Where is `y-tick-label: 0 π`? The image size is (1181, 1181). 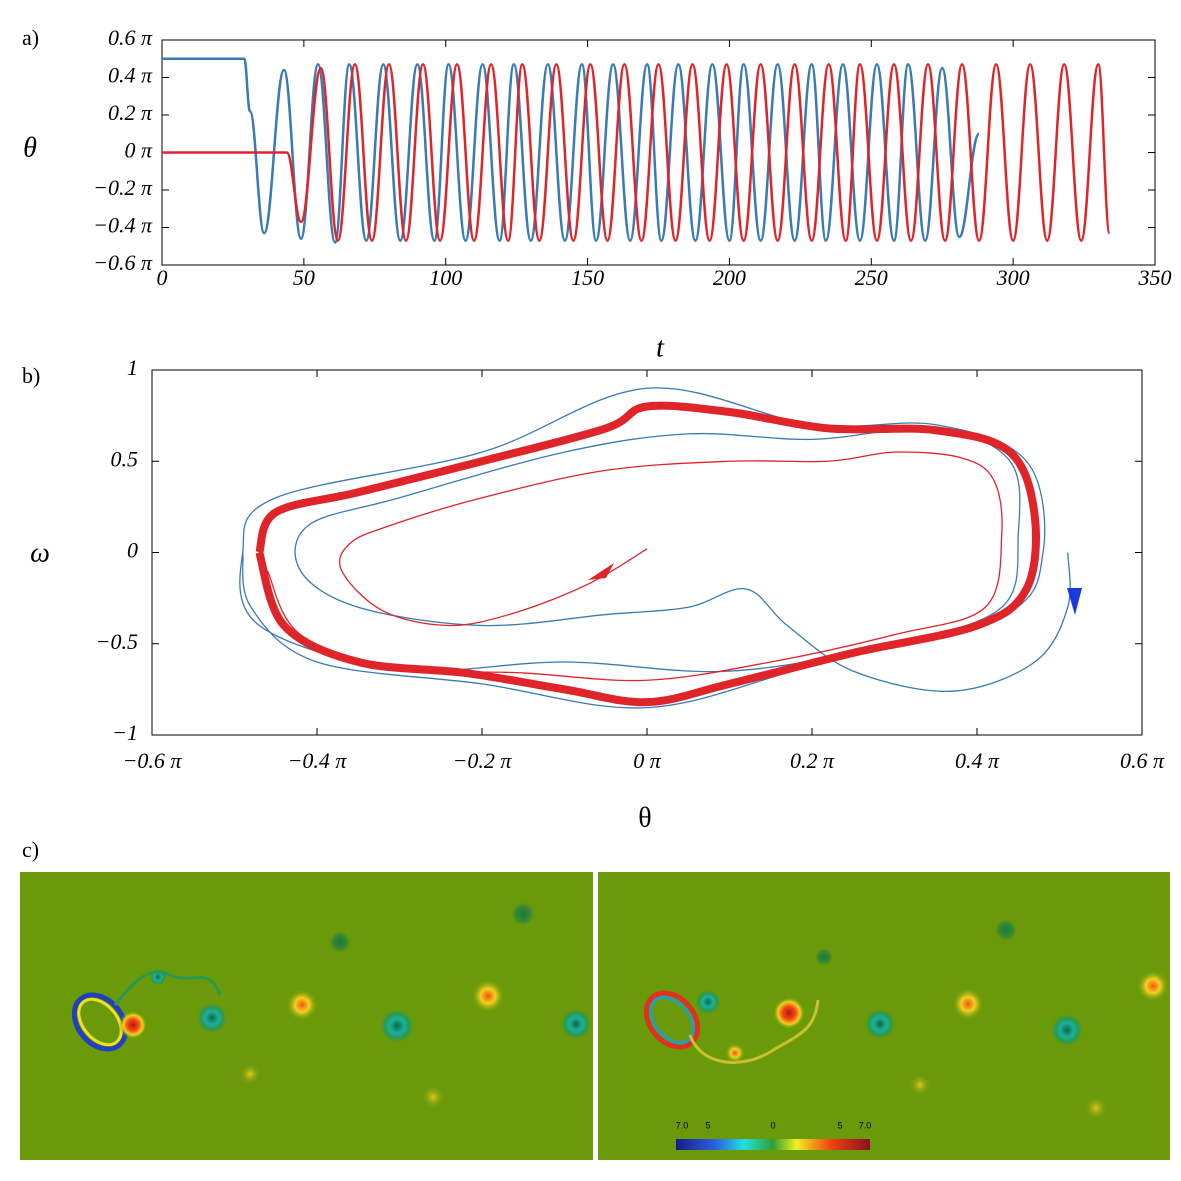 y-tick-label: 0 π is located at coordinates (138, 150).